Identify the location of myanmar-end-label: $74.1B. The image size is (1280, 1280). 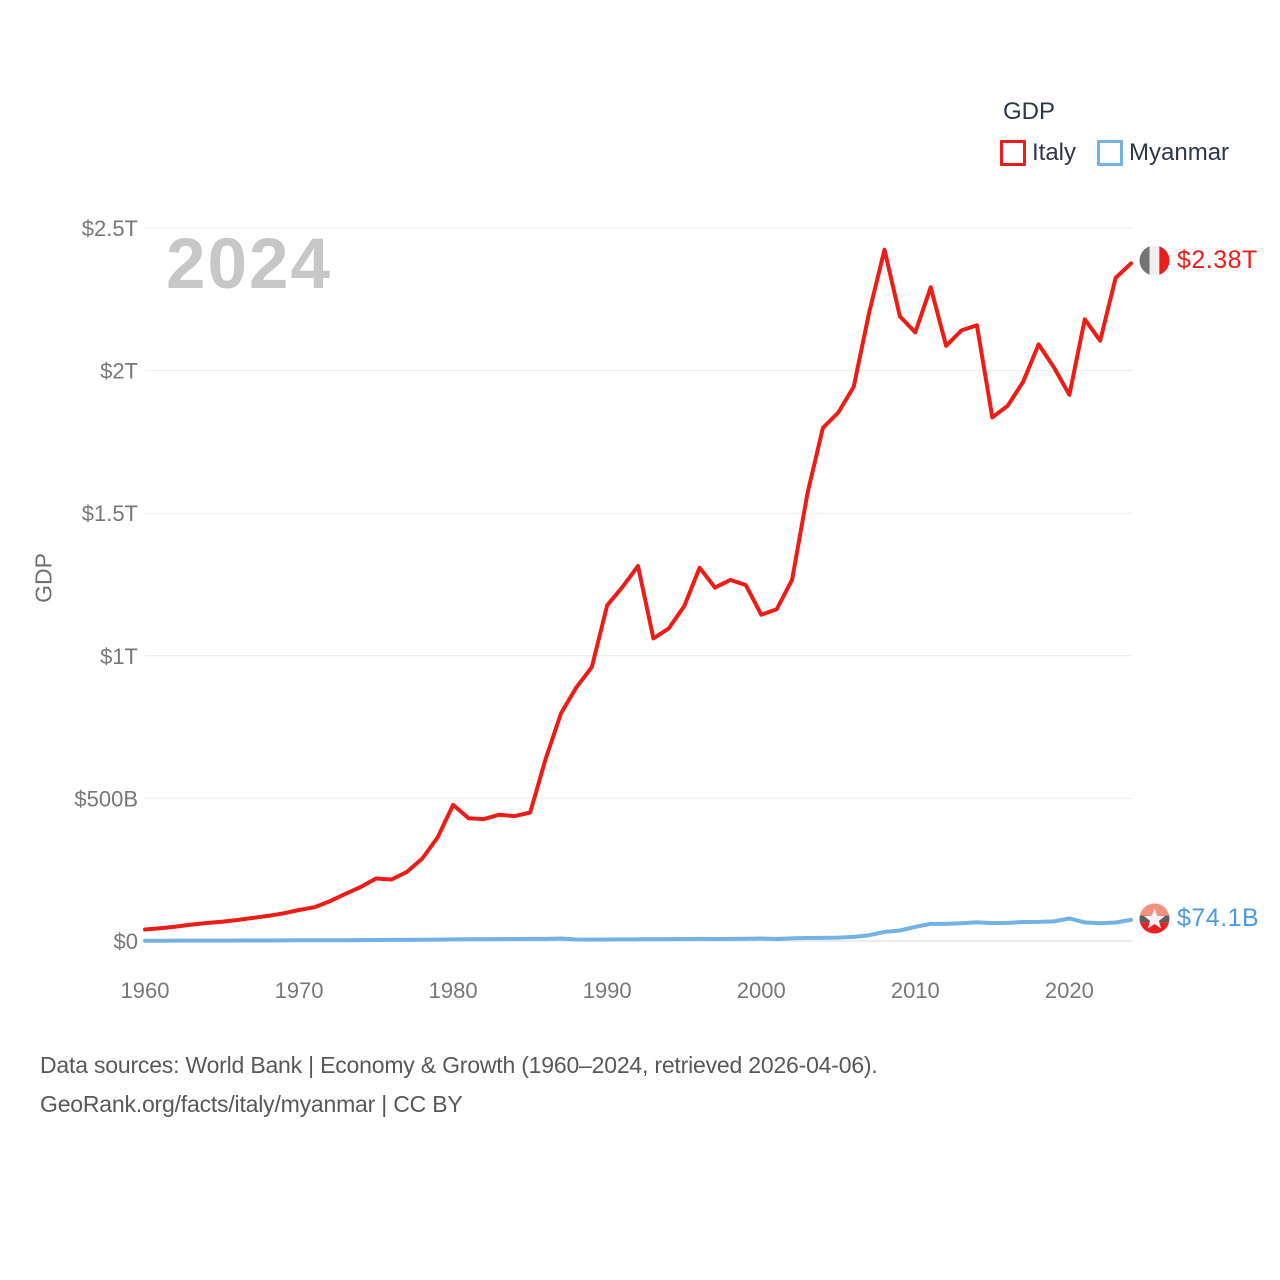
(1199, 918).